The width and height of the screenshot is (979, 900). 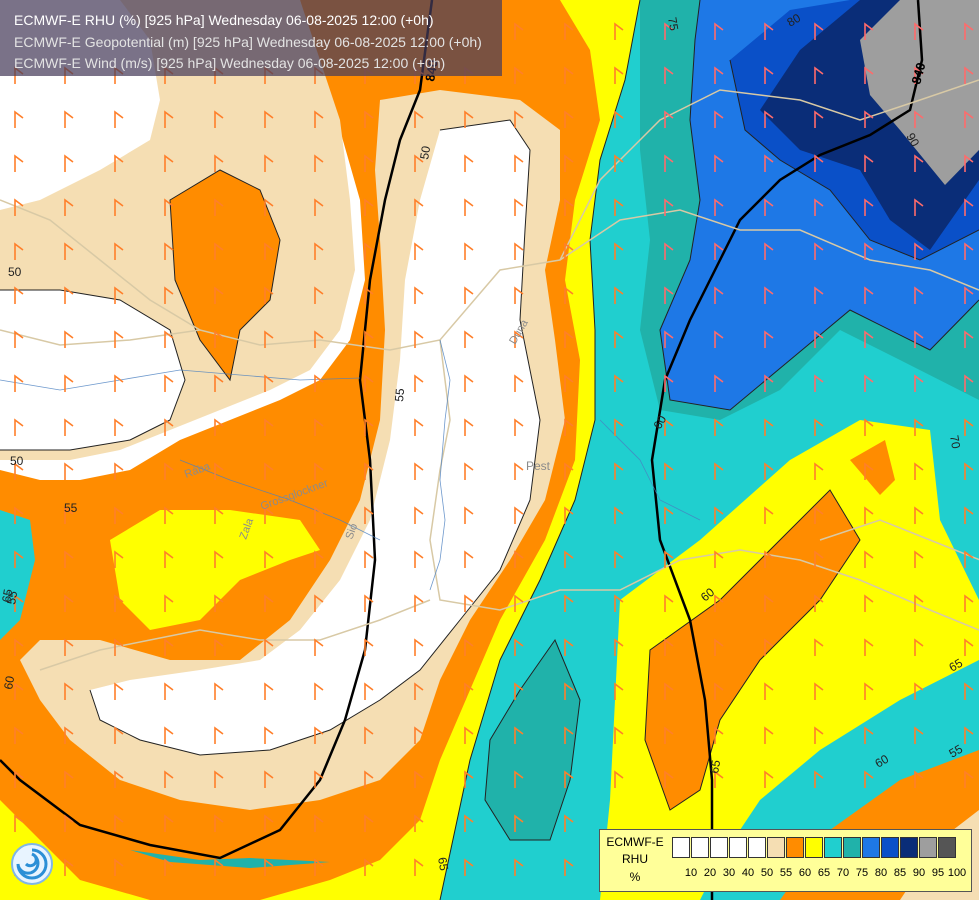 What do you see at coordinates (748, 873) in the screenshot?
I see `legend-tick: 40` at bounding box center [748, 873].